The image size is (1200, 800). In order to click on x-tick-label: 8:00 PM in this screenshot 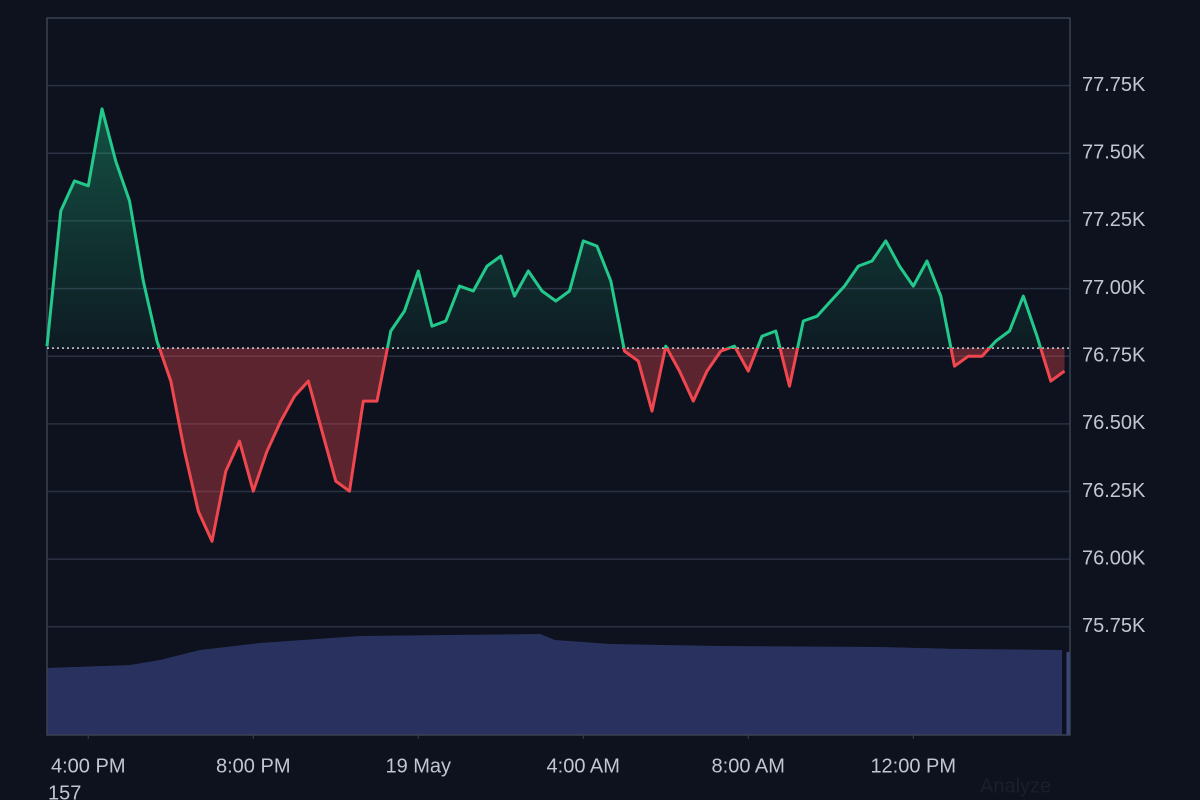, I will do `click(253, 766)`.